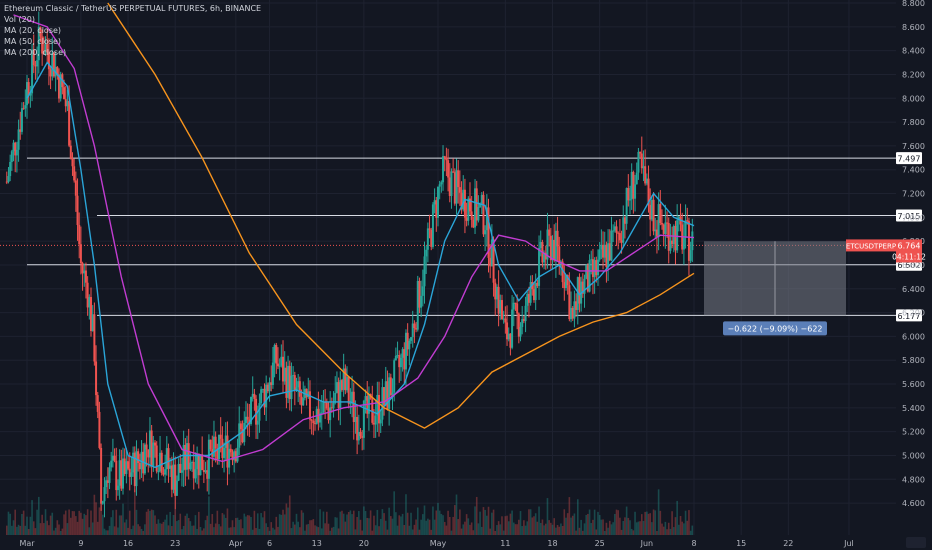  Describe the element at coordinates (647, 543) in the screenshot. I see `time-tick-label: Jun` at that location.